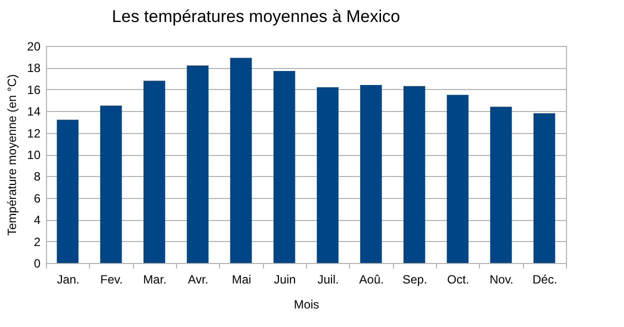 This screenshot has width=624, height=327. Describe the element at coordinates (37, 263) in the screenshot. I see `y-tick-label: 0` at that location.